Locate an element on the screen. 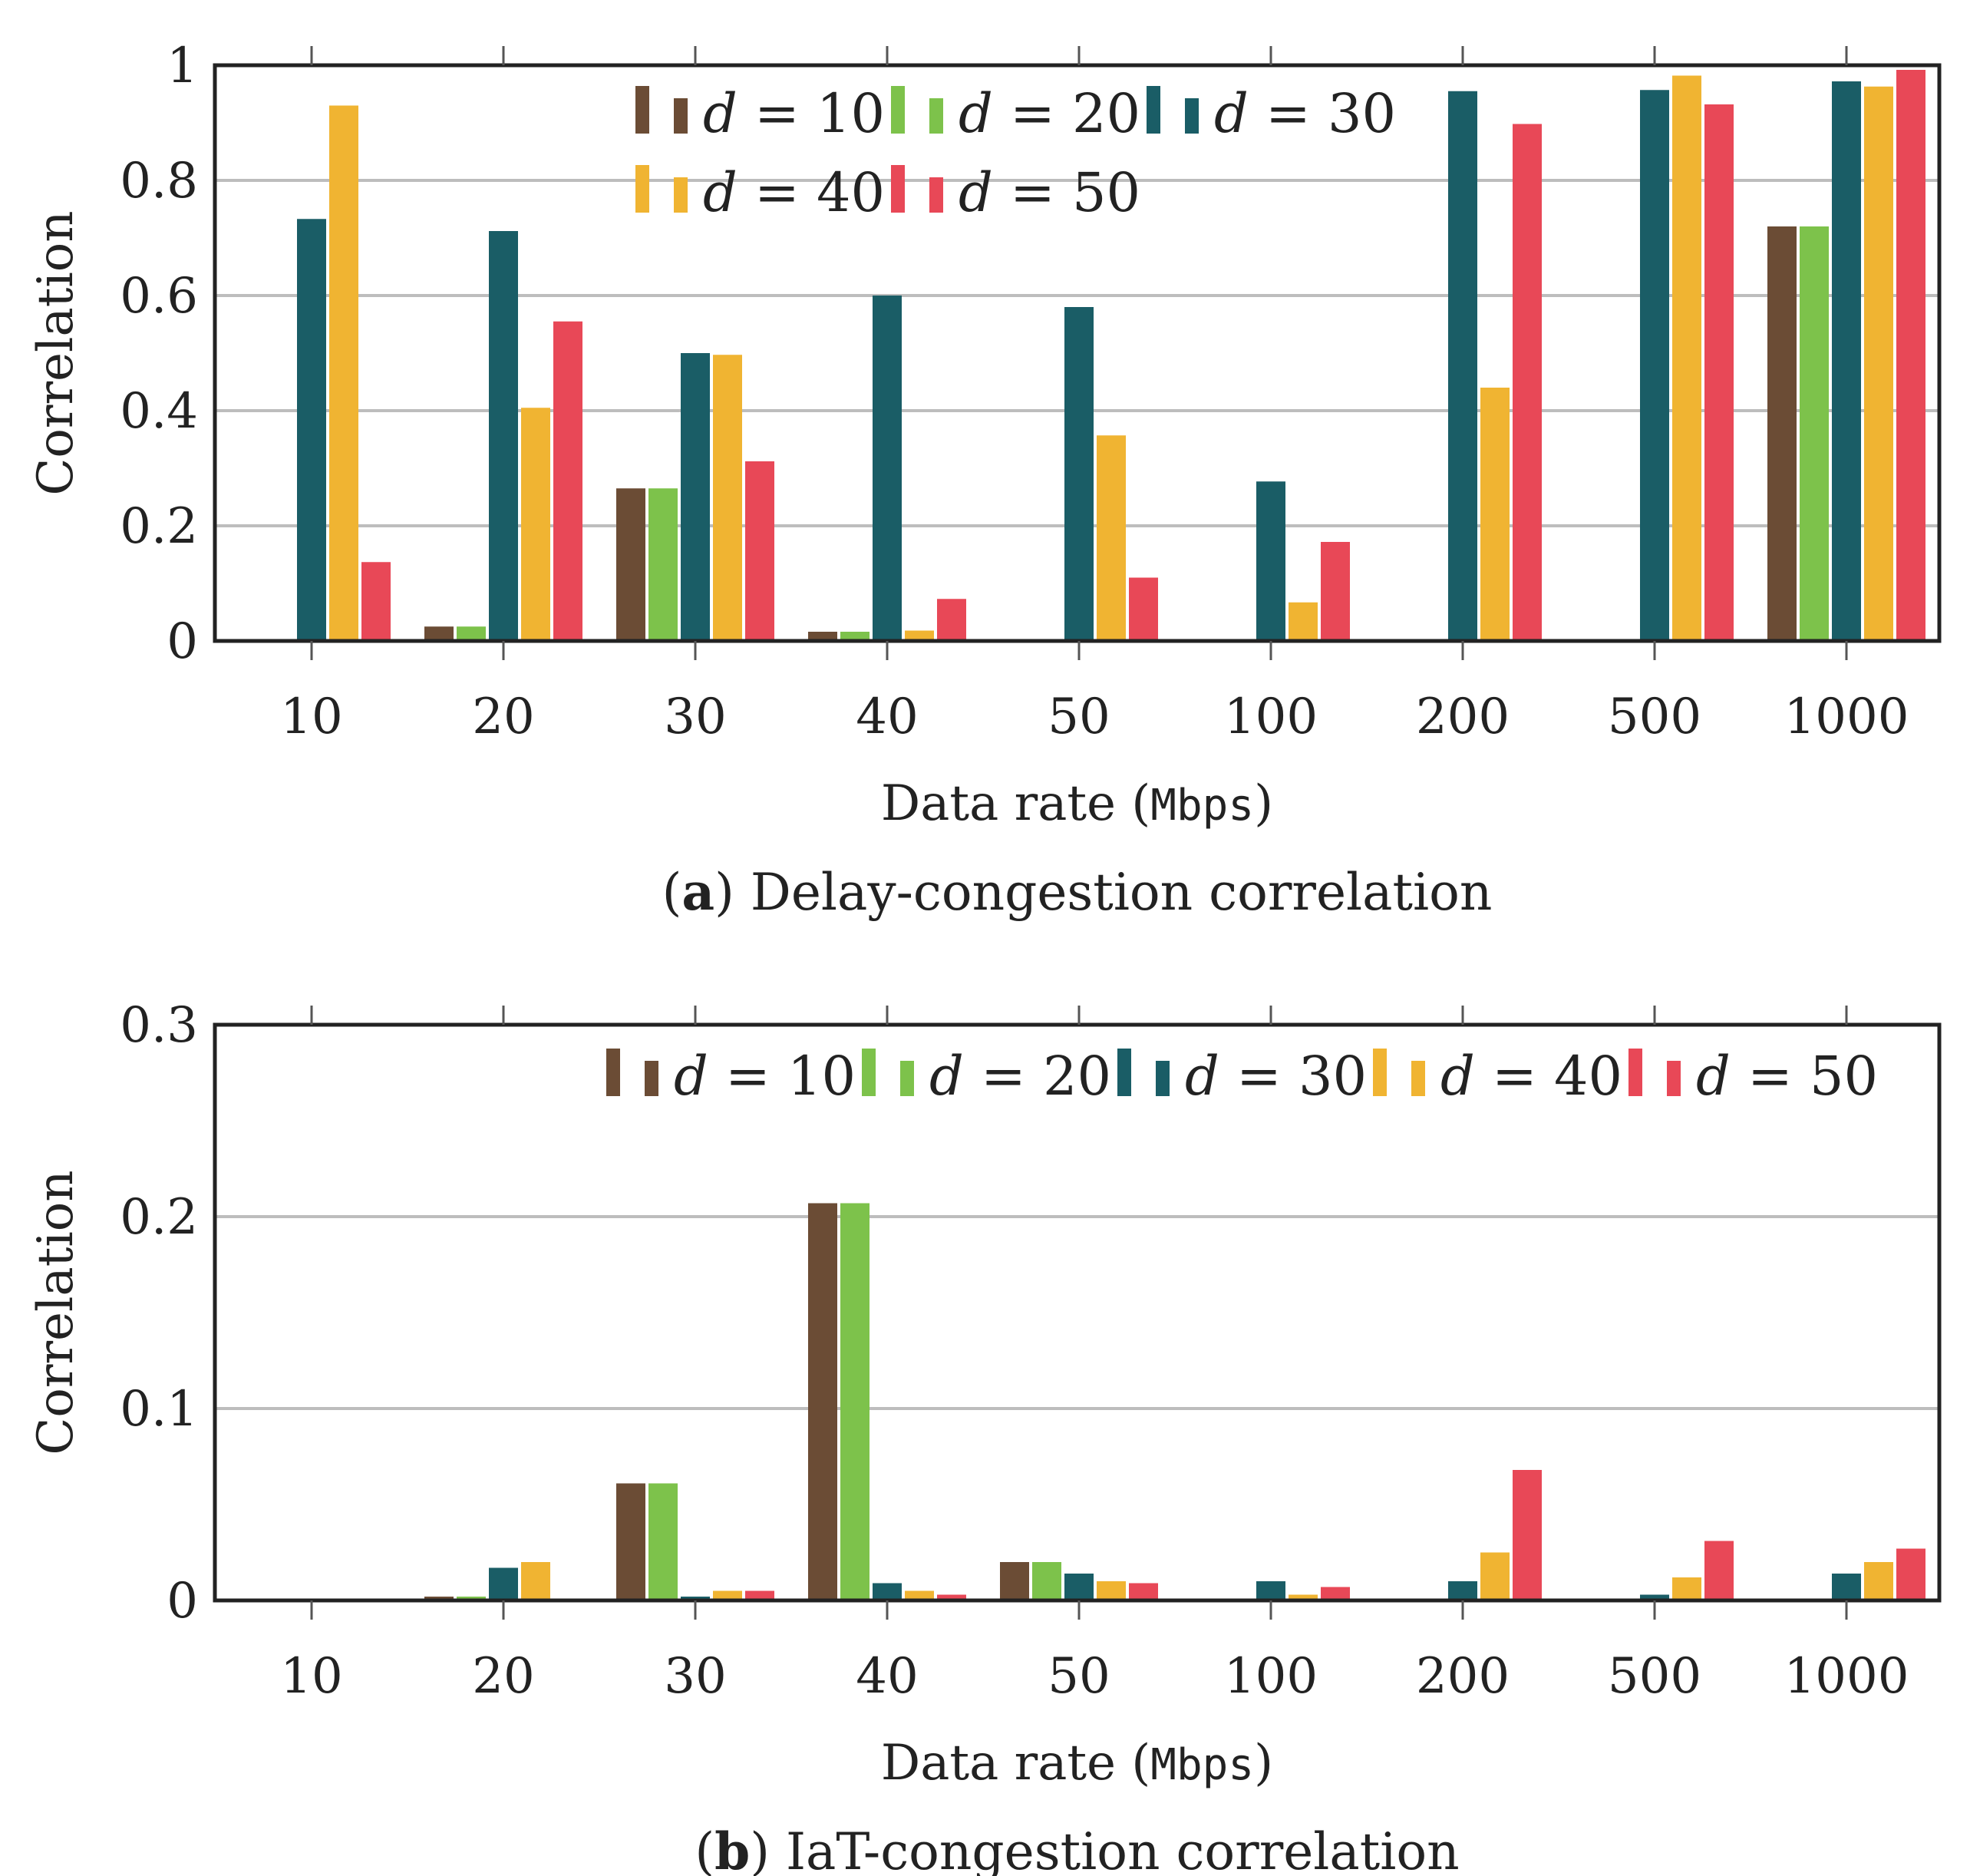 This screenshot has height=1876, width=1970. x-tick-label: 100 is located at coordinates (1271, 1676).